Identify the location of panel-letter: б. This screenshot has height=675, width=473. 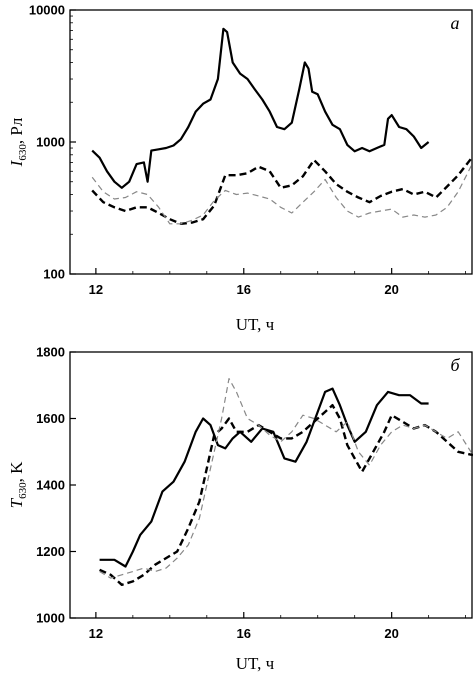
(455, 365).